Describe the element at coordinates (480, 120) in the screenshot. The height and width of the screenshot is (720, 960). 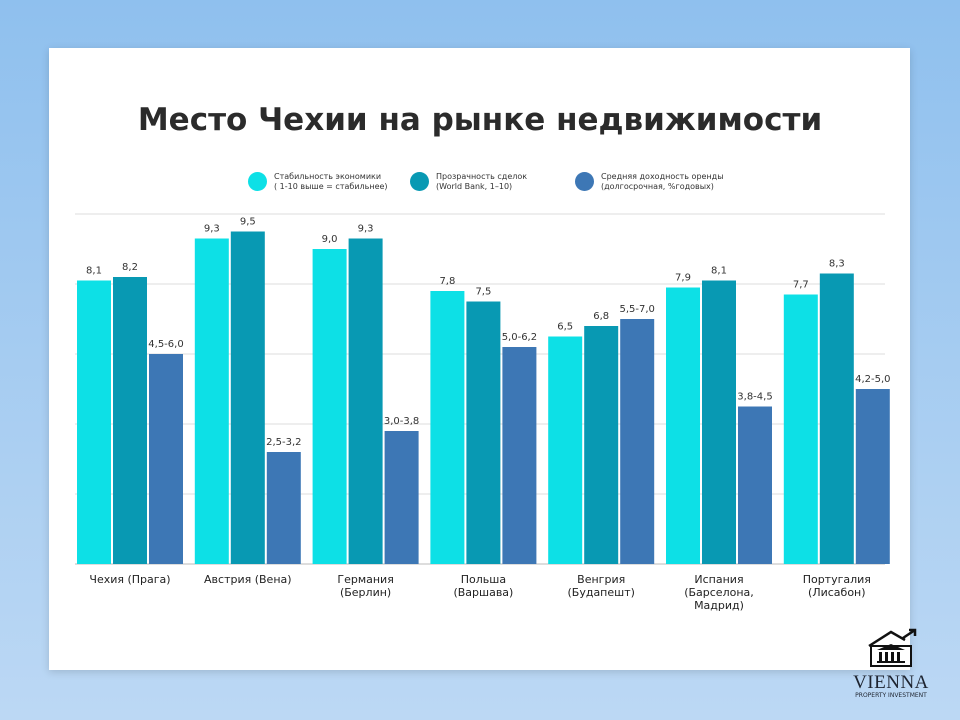
I see `chart-title: Место Чехии на рынке недвижимости` at that location.